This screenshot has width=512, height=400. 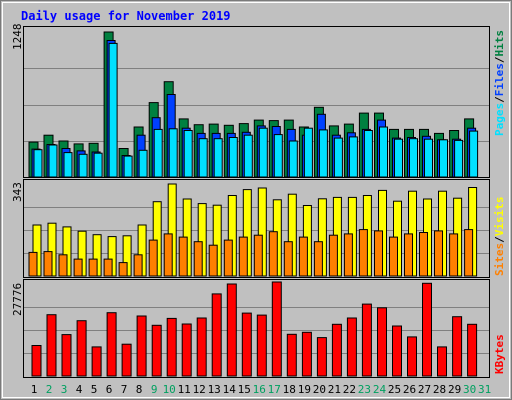 What do you see at coordinates (184, 389) in the screenshot?
I see `day-label: 11` at bounding box center [184, 389].